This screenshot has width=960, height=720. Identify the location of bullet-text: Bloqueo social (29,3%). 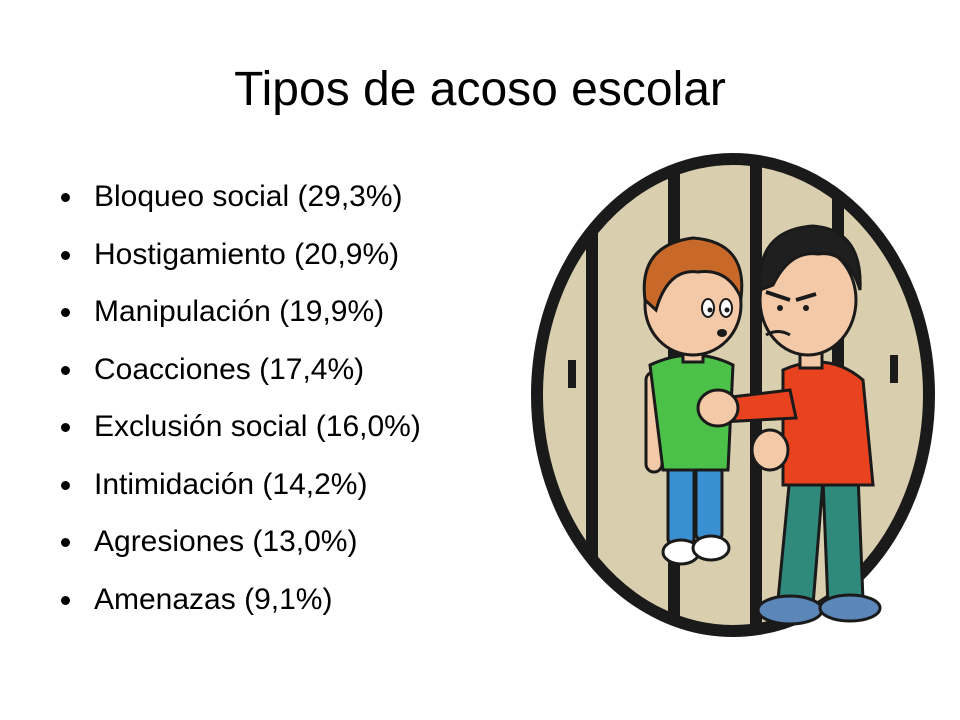
(248, 196).